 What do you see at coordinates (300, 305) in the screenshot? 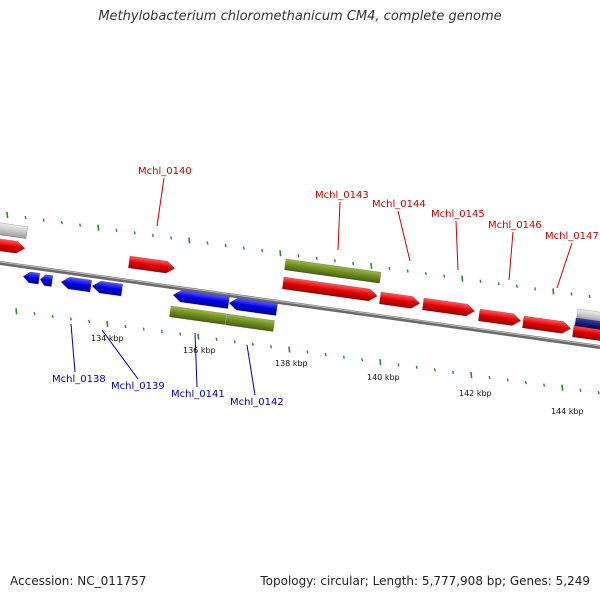
I see `genome-backbone` at bounding box center [300, 305].